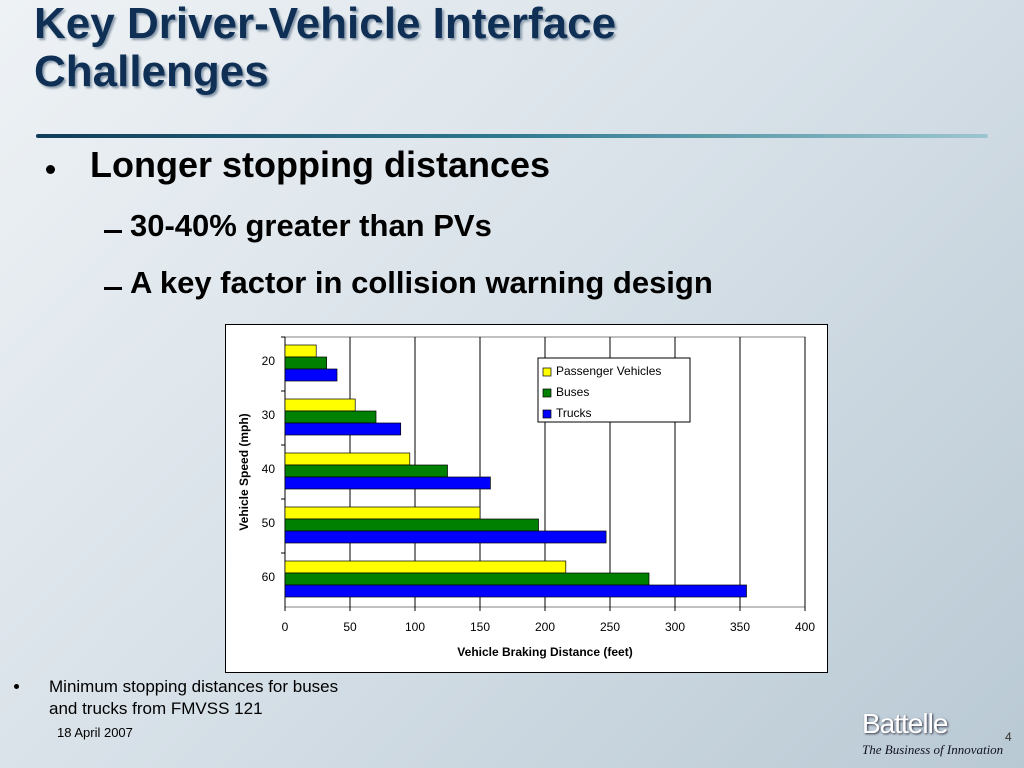  I want to click on legend-label: Trucks, so click(574, 413).